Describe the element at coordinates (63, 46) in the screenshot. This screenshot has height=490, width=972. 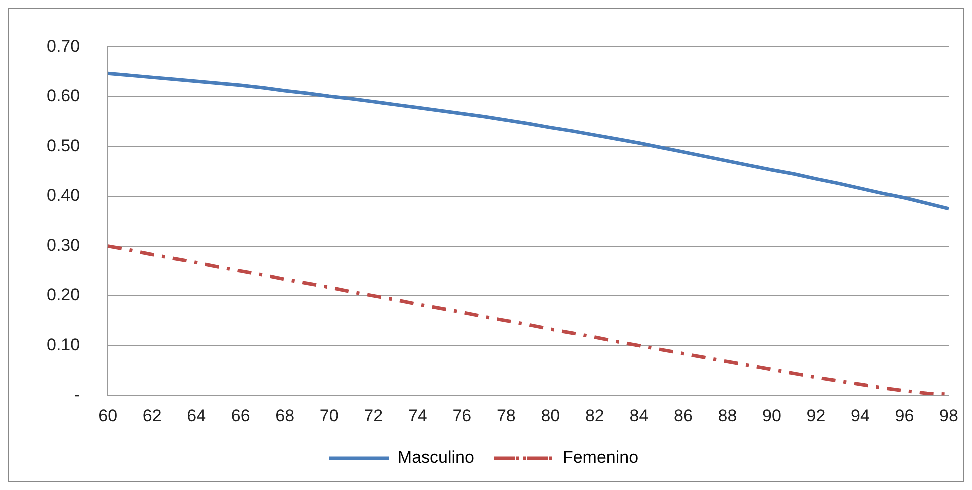
I see `y-tick-label: 0.70` at that location.